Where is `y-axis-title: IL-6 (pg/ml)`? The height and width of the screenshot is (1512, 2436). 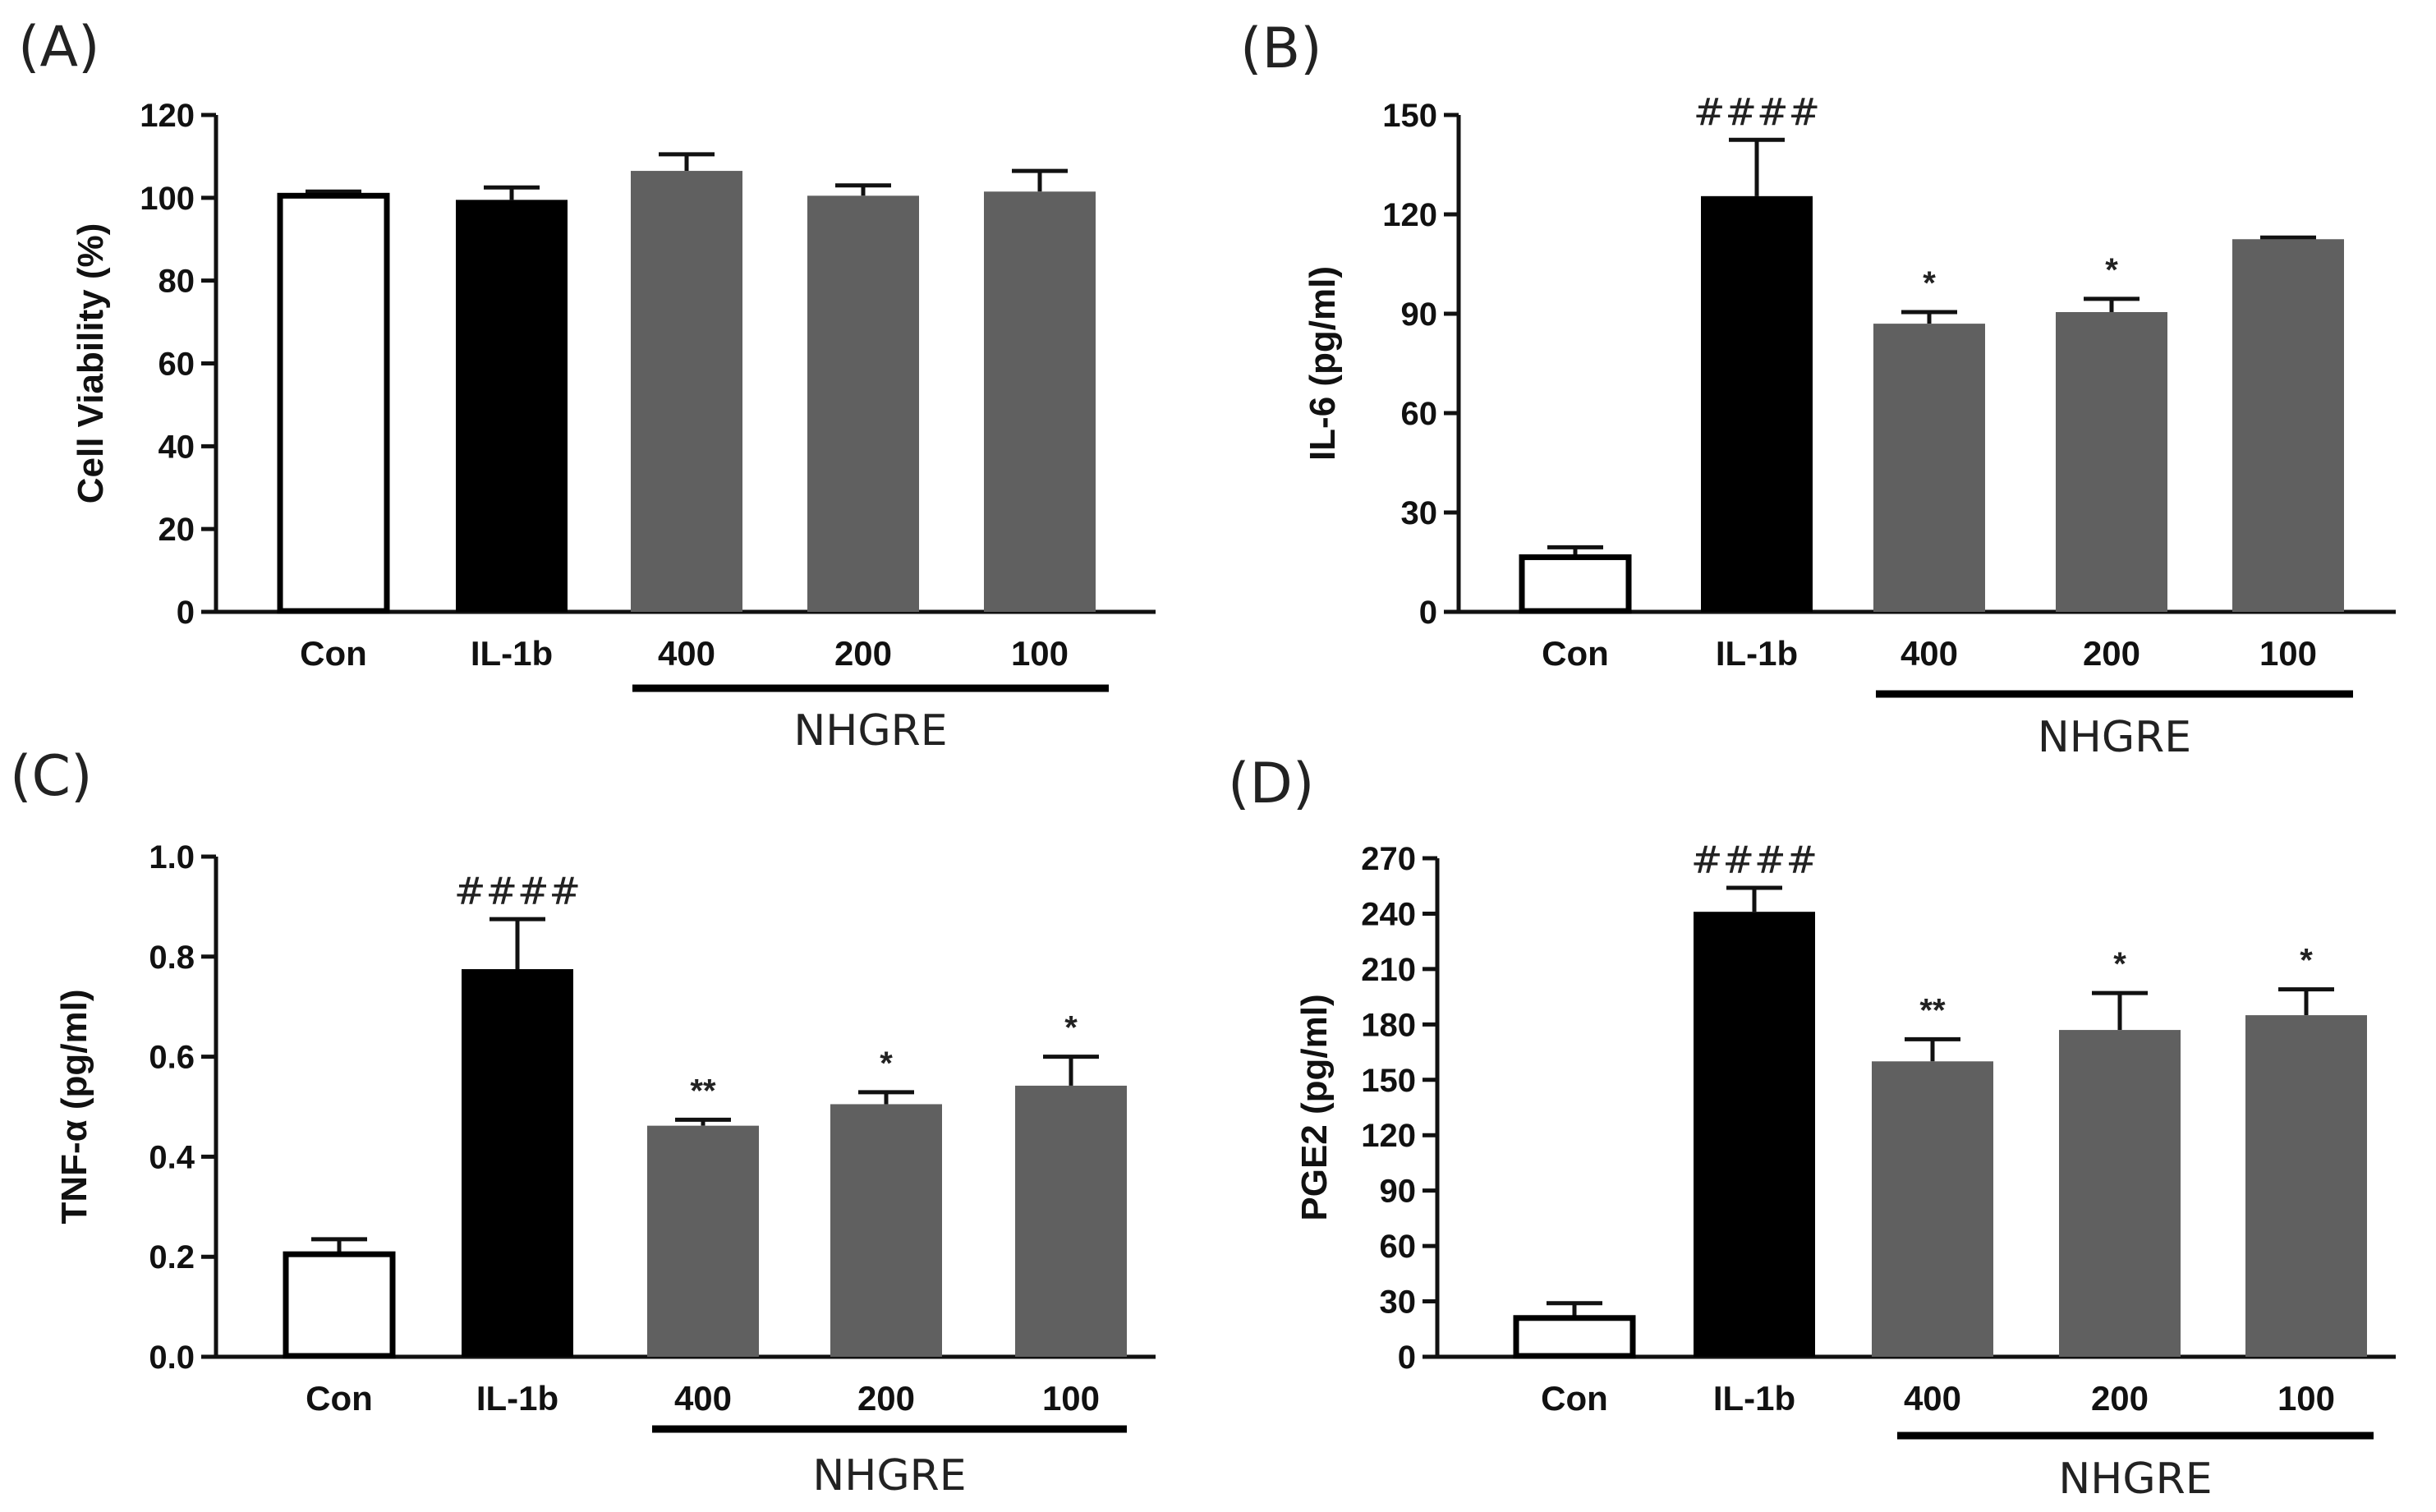 y-axis-title: IL-6 (pg/ml) is located at coordinates (1323, 363).